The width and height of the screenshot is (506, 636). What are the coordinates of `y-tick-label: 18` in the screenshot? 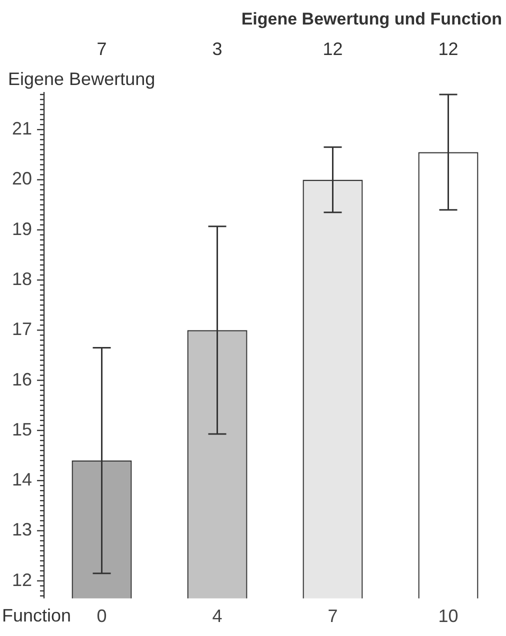 It's located at (22, 278).